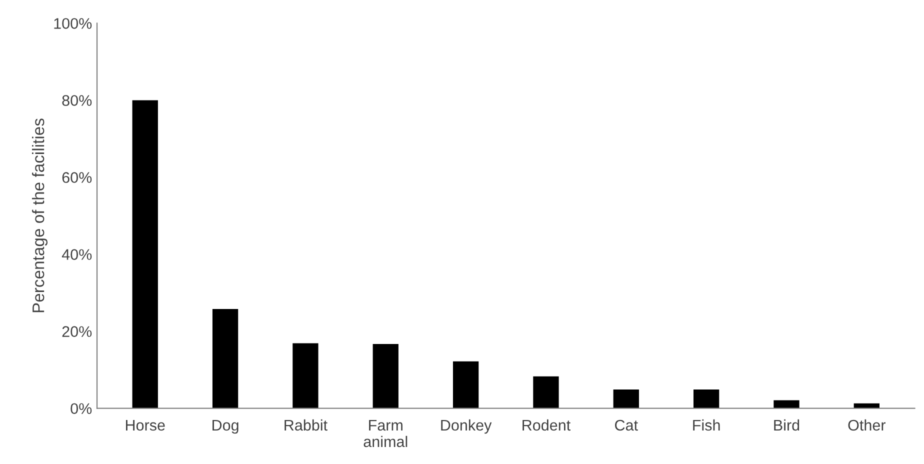 The width and height of the screenshot is (924, 464). Describe the element at coordinates (77, 100) in the screenshot. I see `y-tick-label: 80%` at that location.